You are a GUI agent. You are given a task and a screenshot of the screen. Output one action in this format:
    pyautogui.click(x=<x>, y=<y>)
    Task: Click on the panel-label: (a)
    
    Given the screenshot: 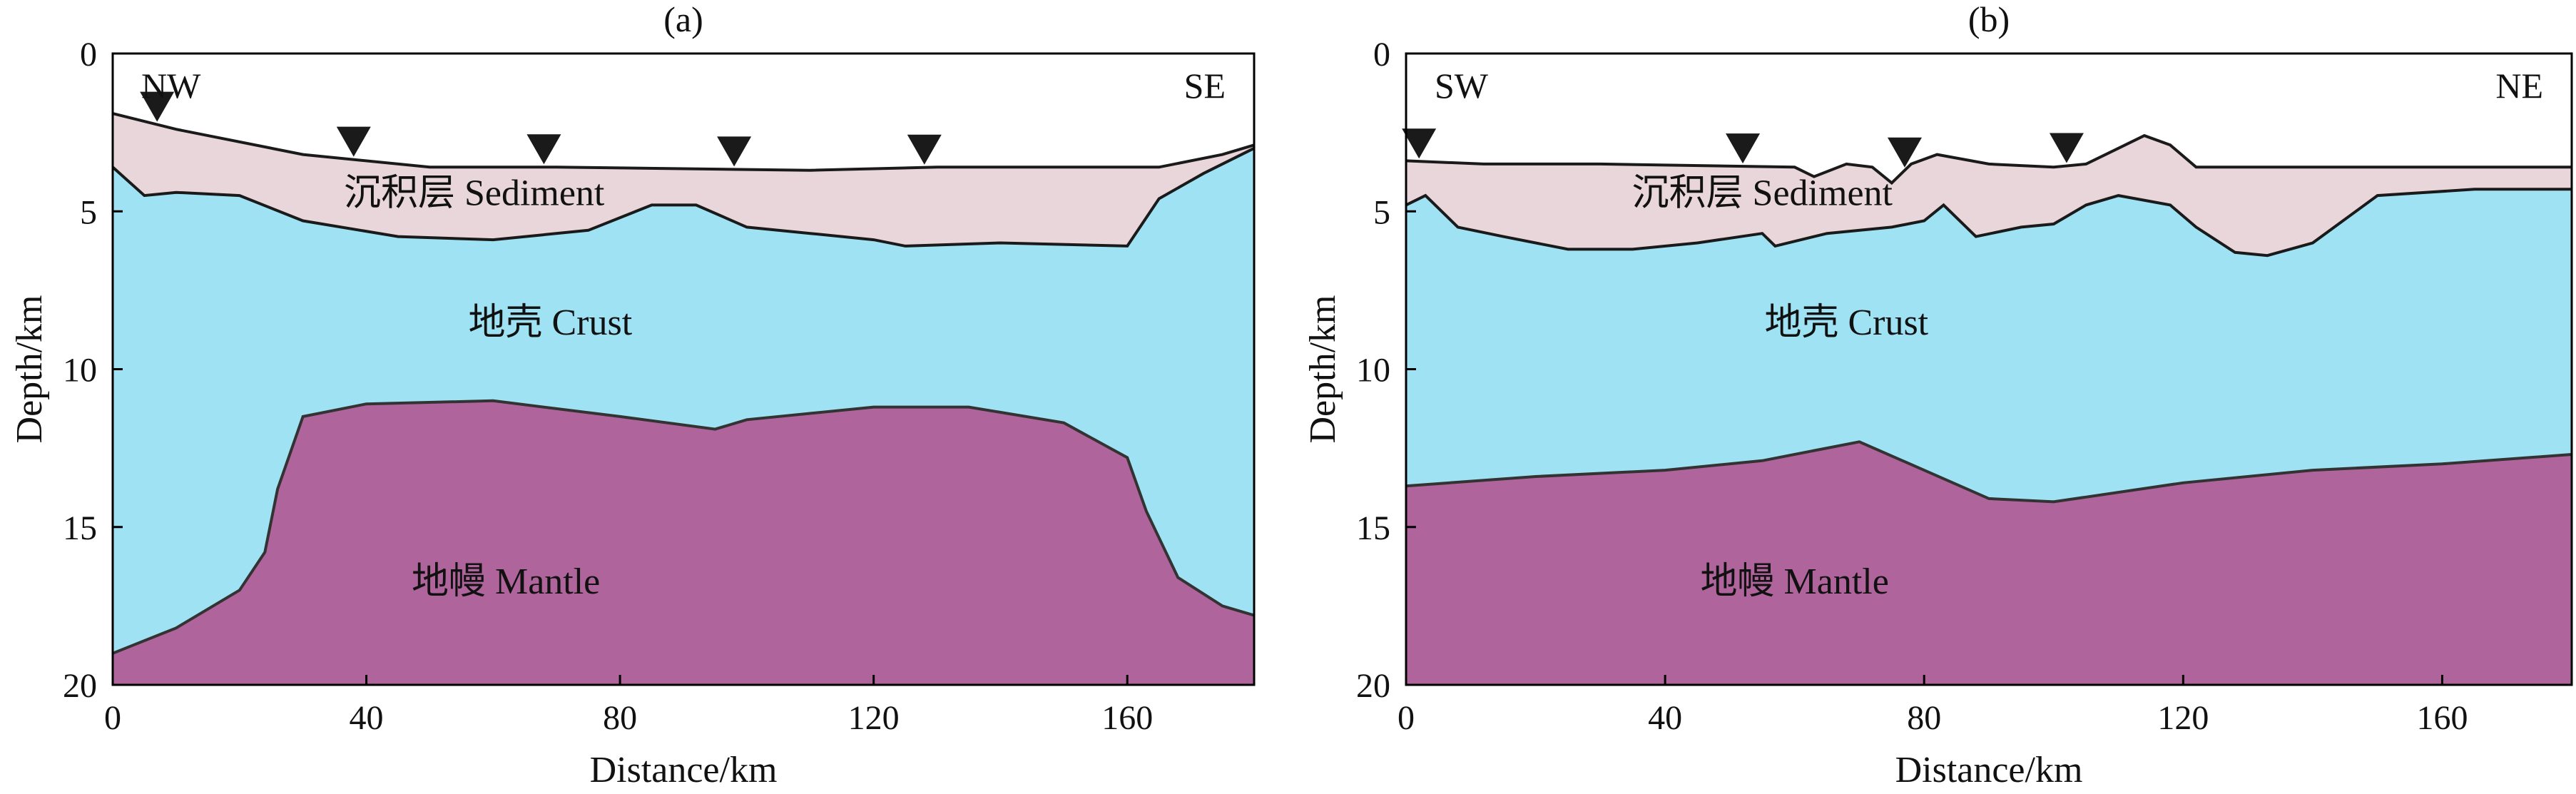 What is the action you would take?
    pyautogui.click(x=683, y=19)
    